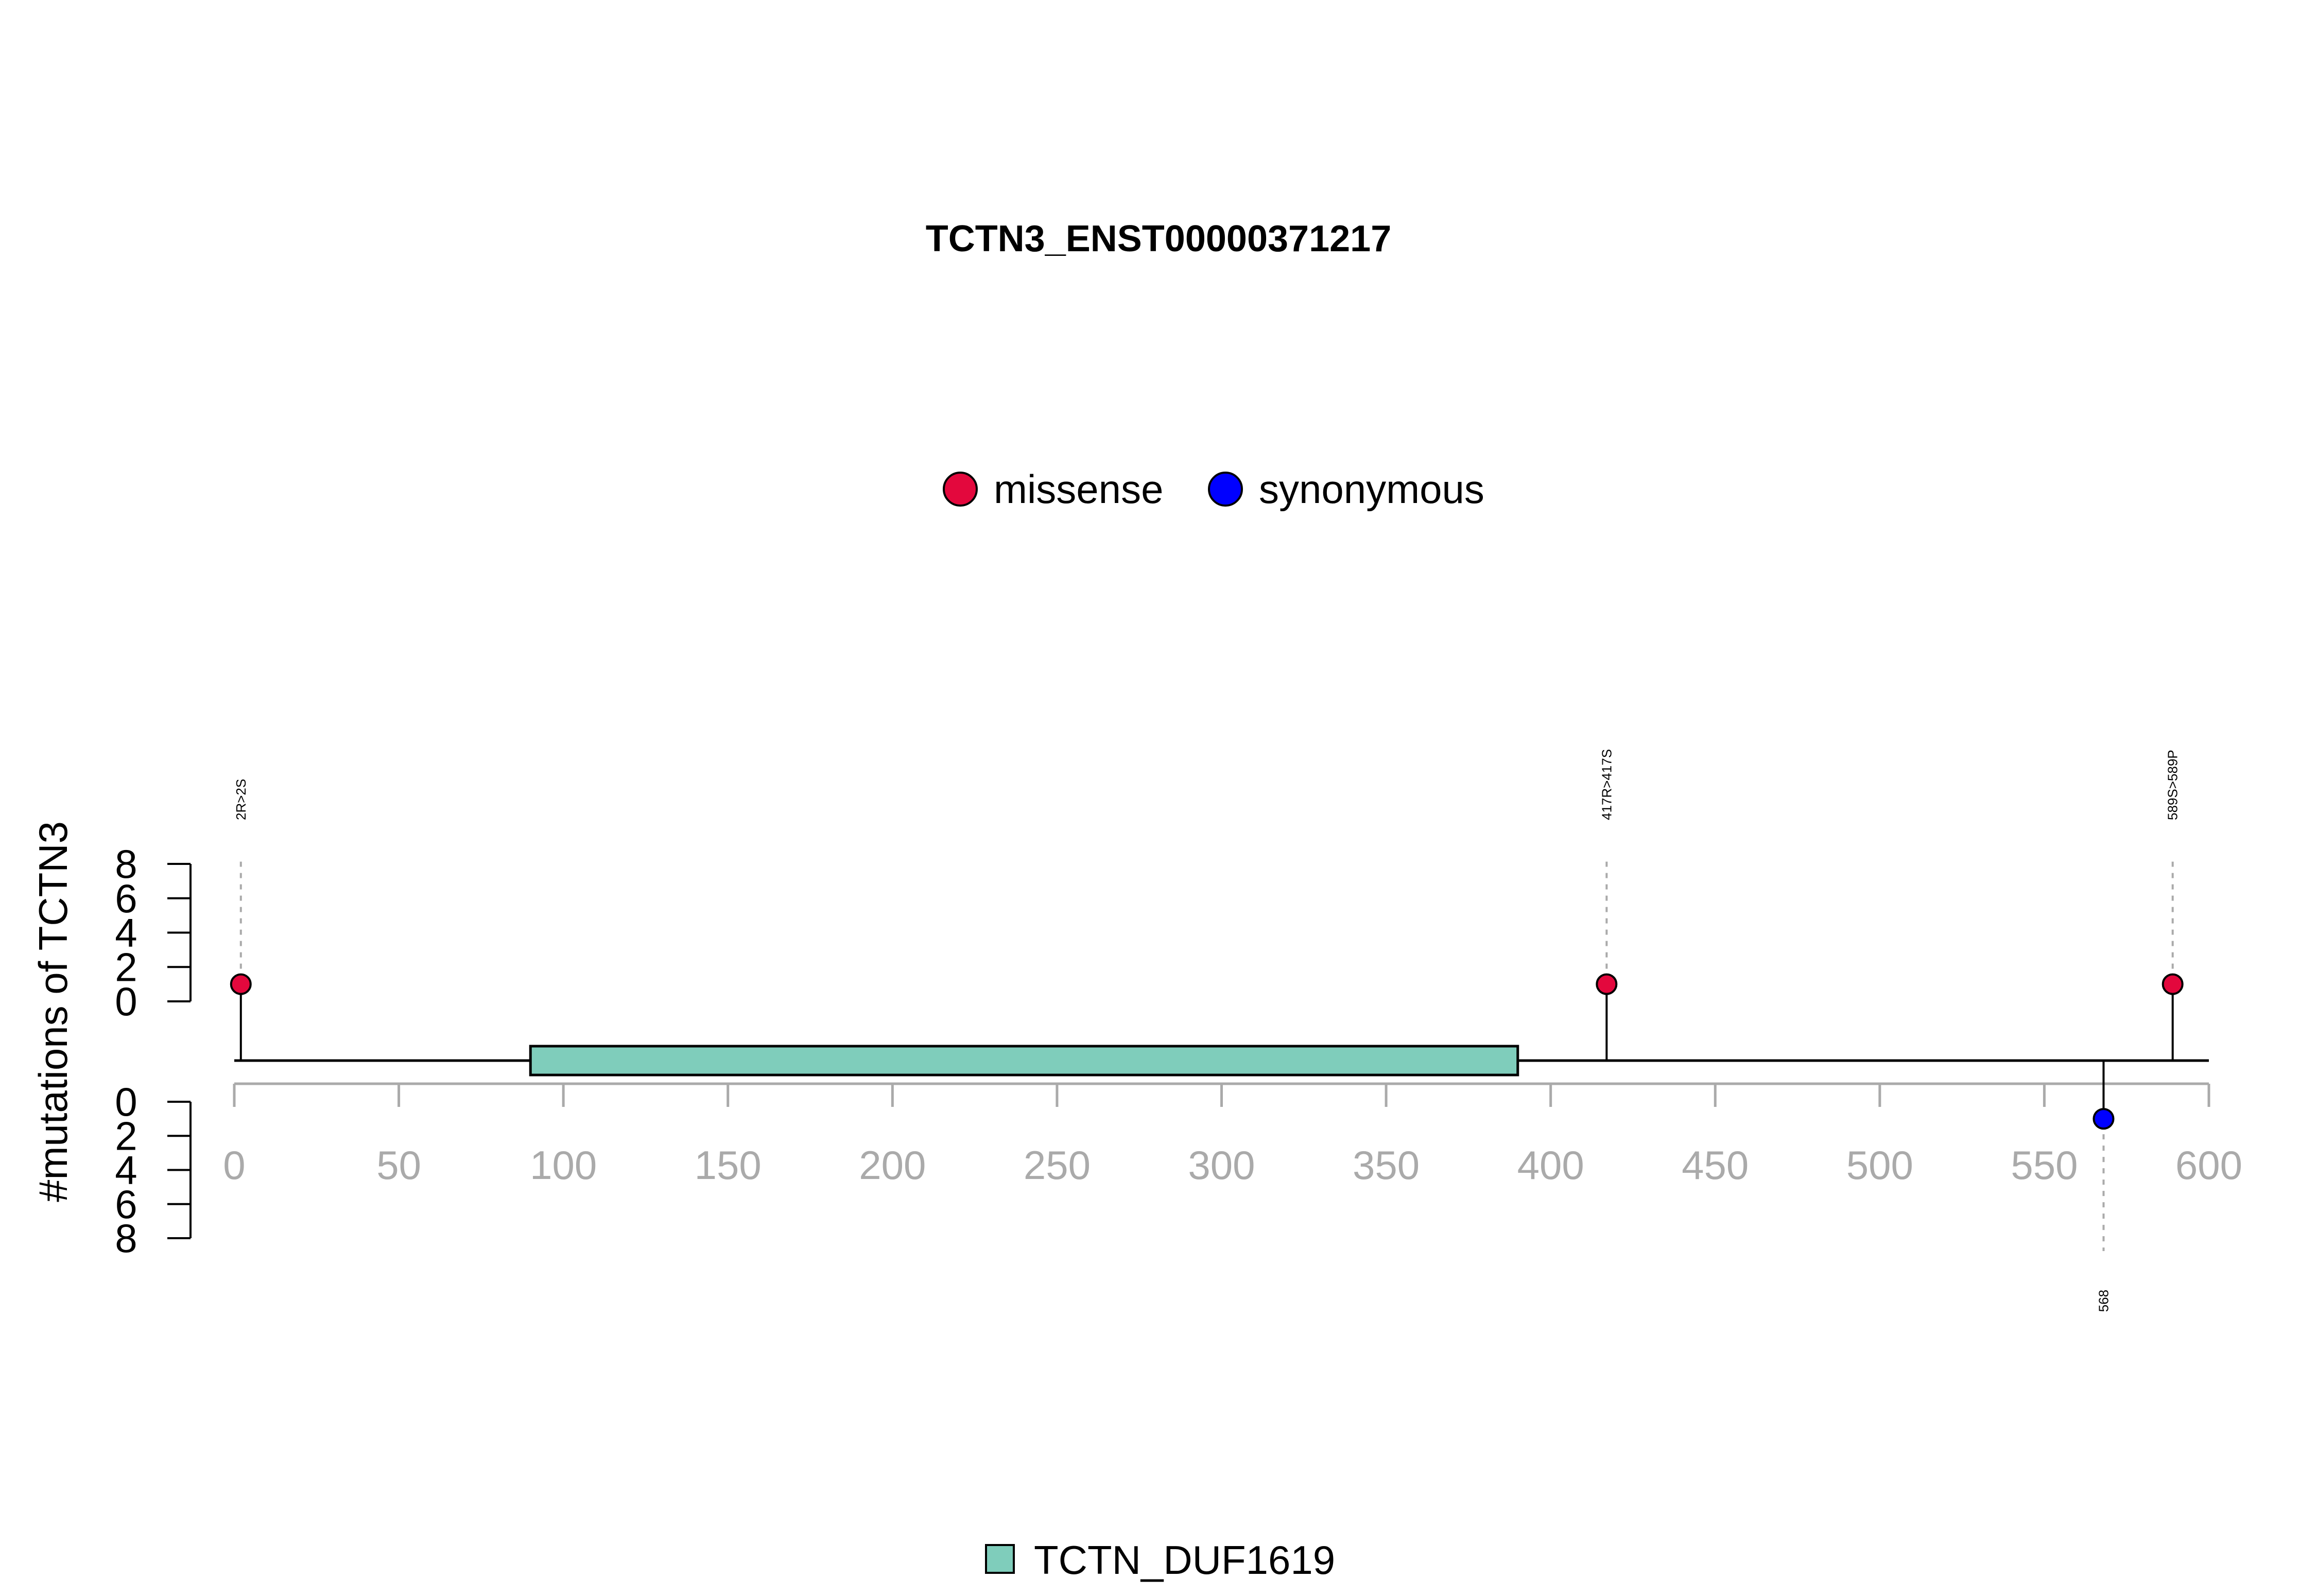 The width and height of the screenshot is (2317, 1596). Describe the element at coordinates (2044, 1165) in the screenshot. I see `x-tick-label-550: 550` at that location.